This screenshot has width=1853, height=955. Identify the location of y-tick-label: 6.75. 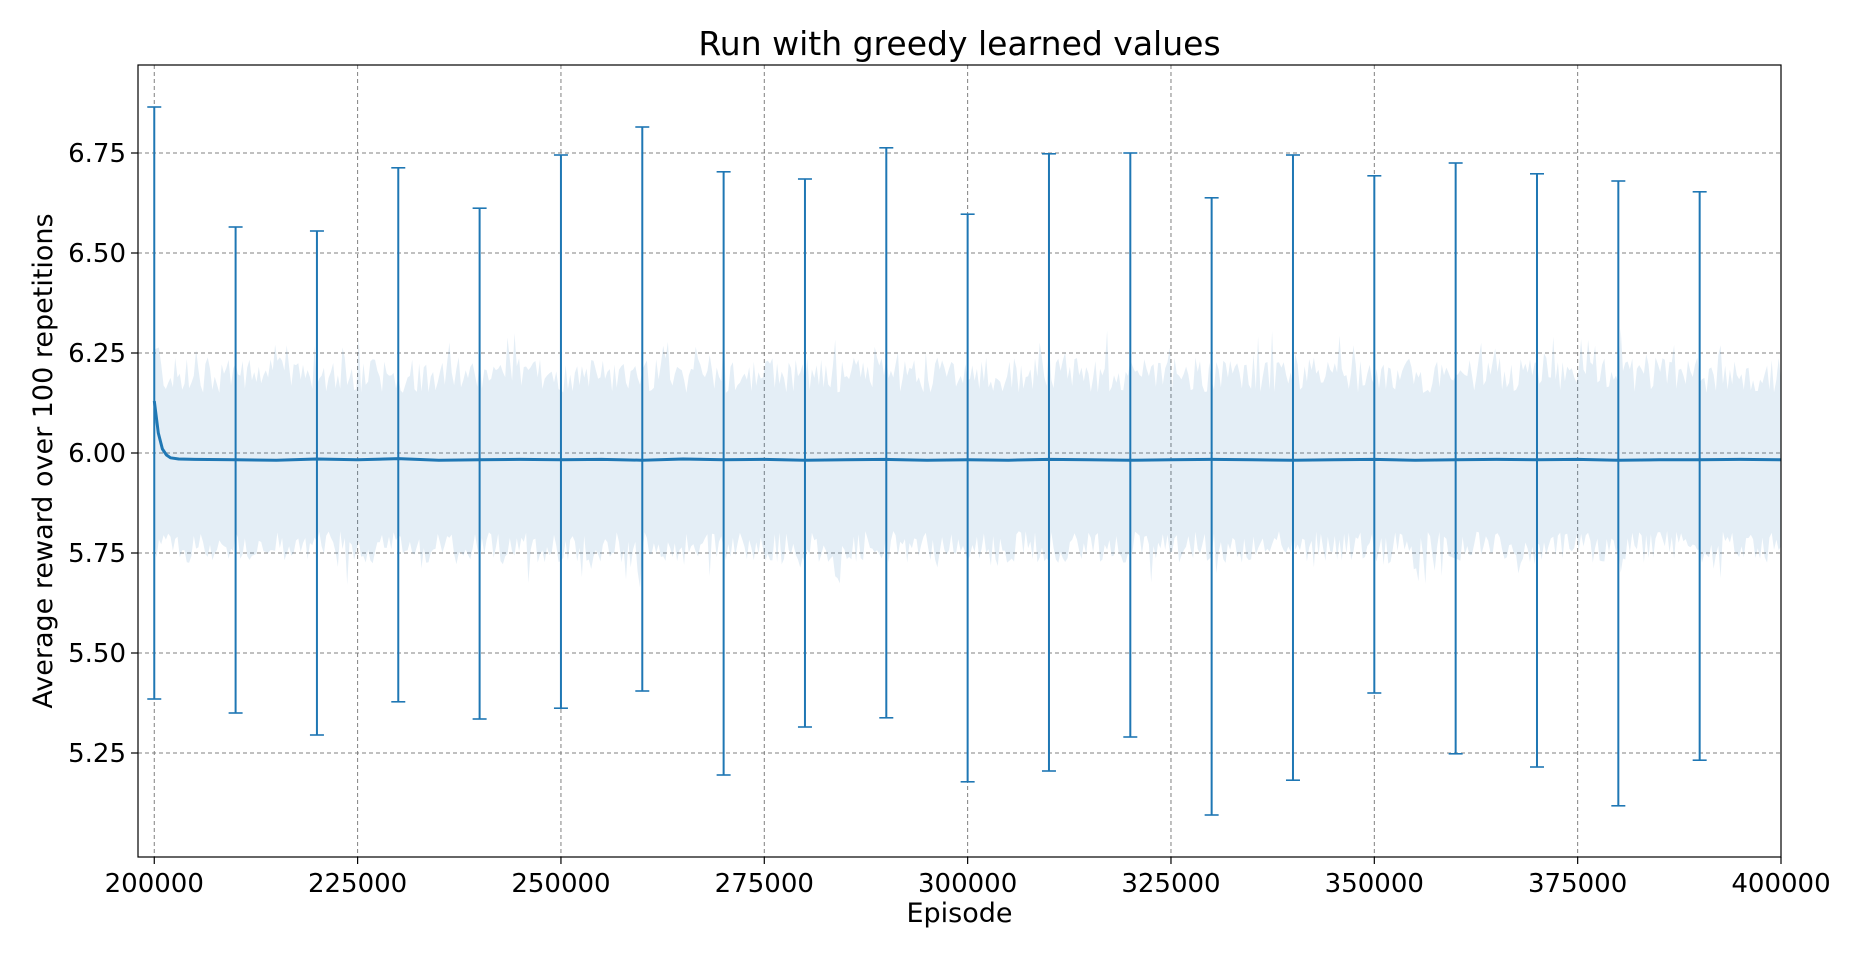
(97, 154).